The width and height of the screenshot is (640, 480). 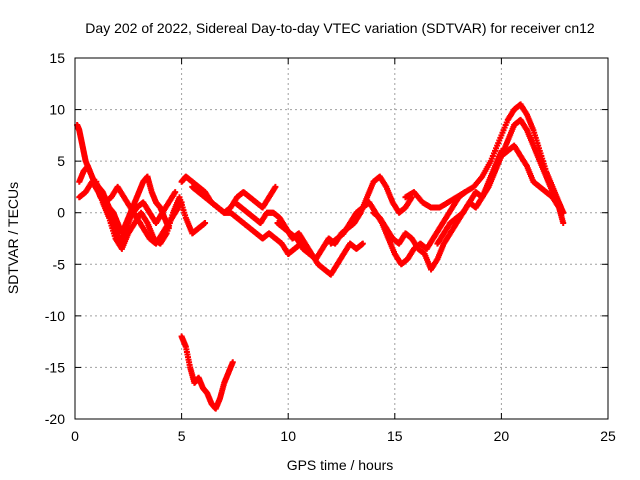 What do you see at coordinates (61, 213) in the screenshot?
I see `y-tick-label: 0` at bounding box center [61, 213].